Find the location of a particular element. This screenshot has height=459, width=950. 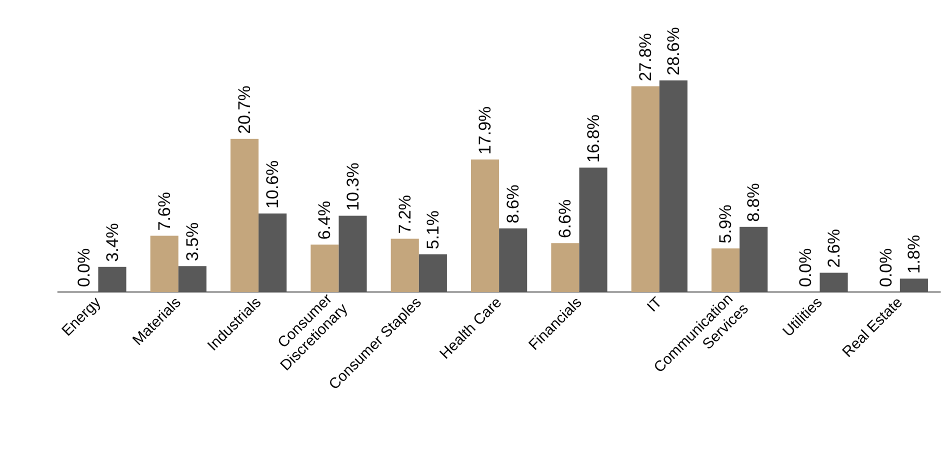

data-label: 17.9% is located at coordinates (485, 130).